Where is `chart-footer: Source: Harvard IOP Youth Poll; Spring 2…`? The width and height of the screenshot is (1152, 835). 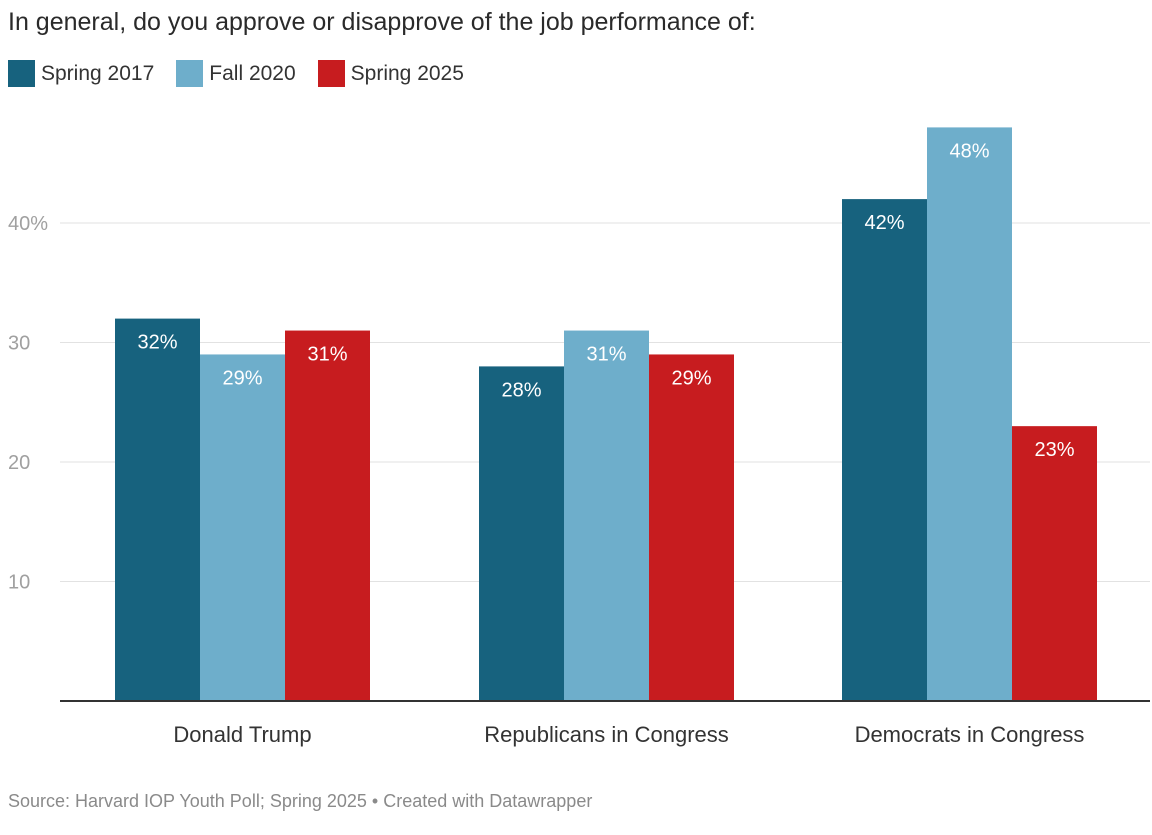
chart-footer: Source: Harvard IOP Youth Poll; Spring 2… is located at coordinates (300, 801).